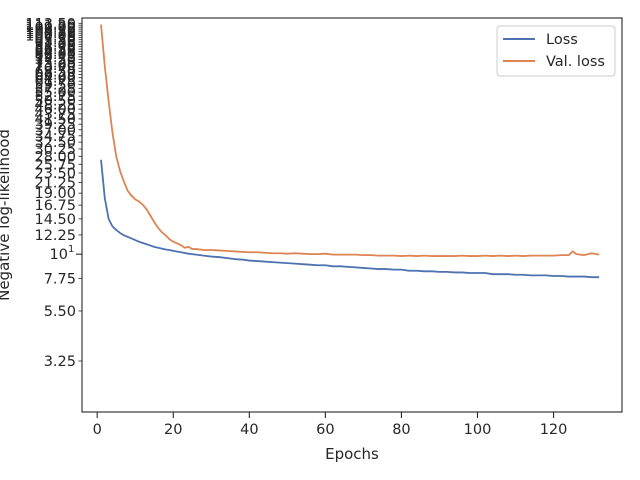 The height and width of the screenshot is (480, 640). What do you see at coordinates (55, 236) in the screenshot?
I see `y-tick-label: 12.25` at bounding box center [55, 236].